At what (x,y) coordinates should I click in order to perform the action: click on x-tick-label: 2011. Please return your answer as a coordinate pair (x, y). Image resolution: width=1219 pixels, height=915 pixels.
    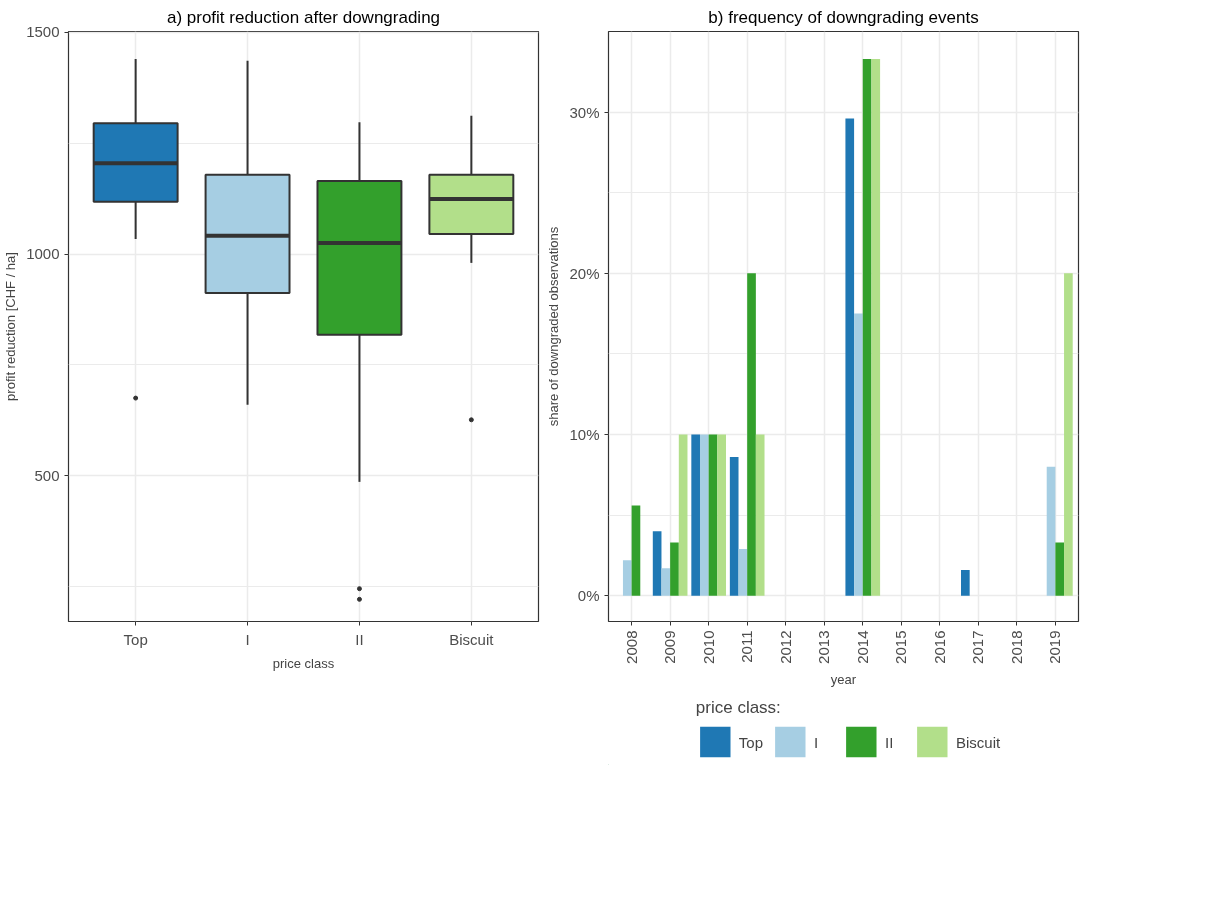
    Looking at the image, I should click on (747, 646).